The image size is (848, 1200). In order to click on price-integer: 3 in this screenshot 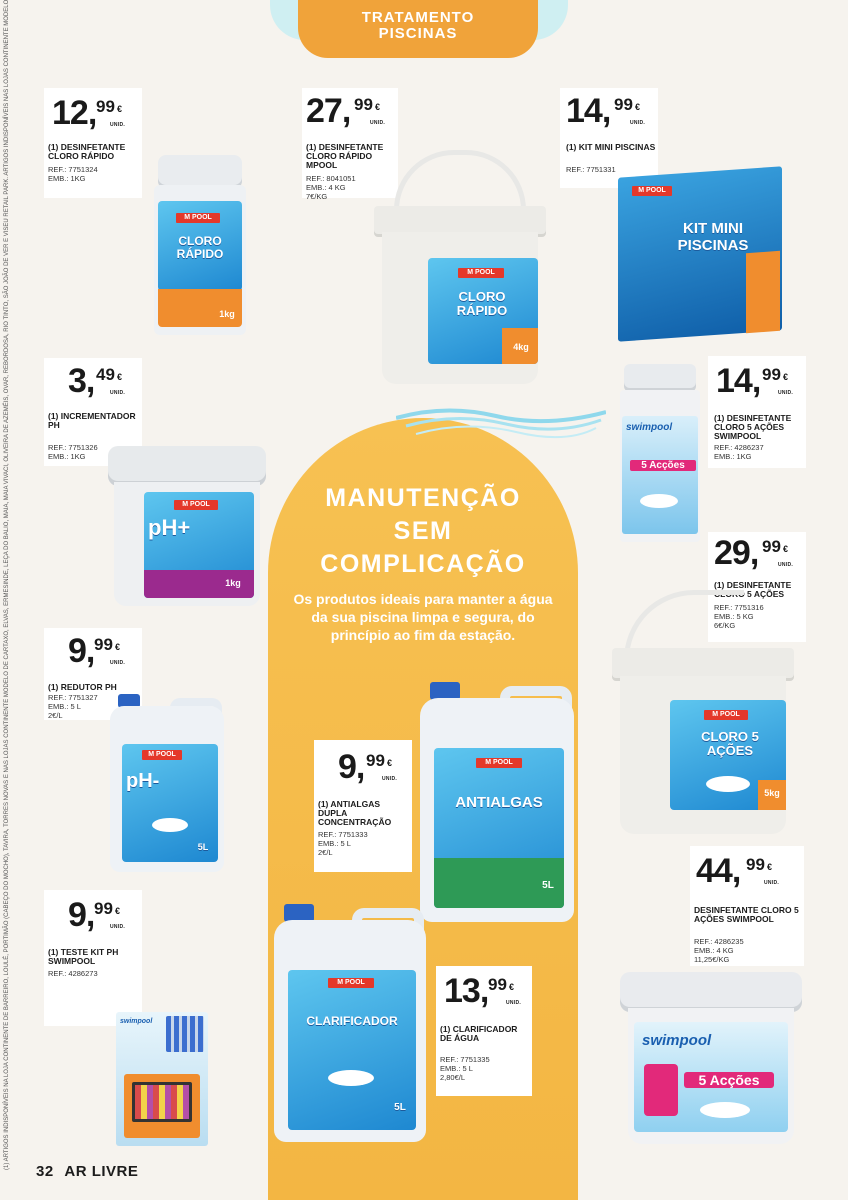, I will do `click(77, 381)`.